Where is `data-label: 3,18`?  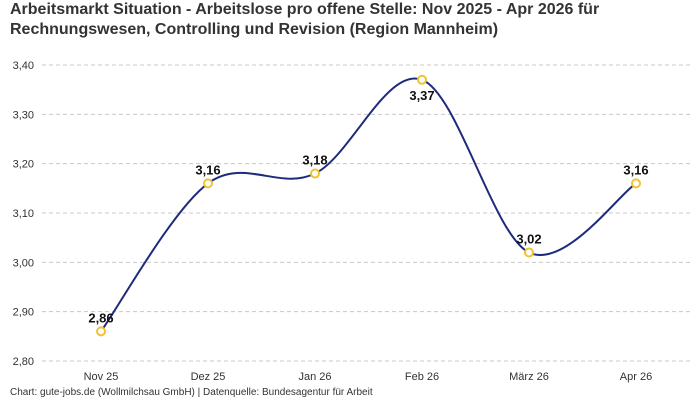
data-label: 3,18 is located at coordinates (314, 160).